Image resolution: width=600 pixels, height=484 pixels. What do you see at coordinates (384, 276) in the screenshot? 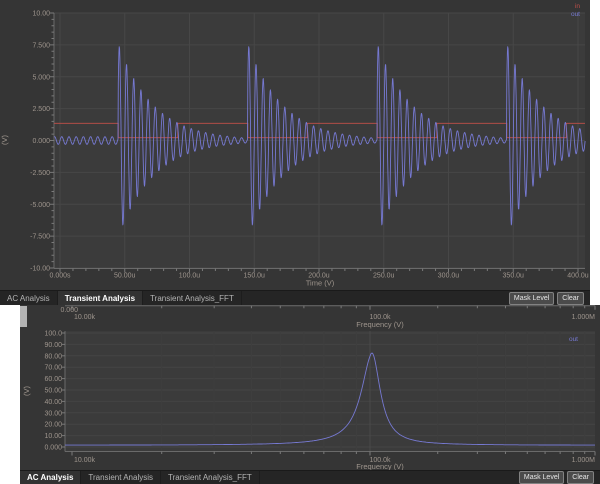
I see `x-tick-label: 250.0u` at bounding box center [384, 276].